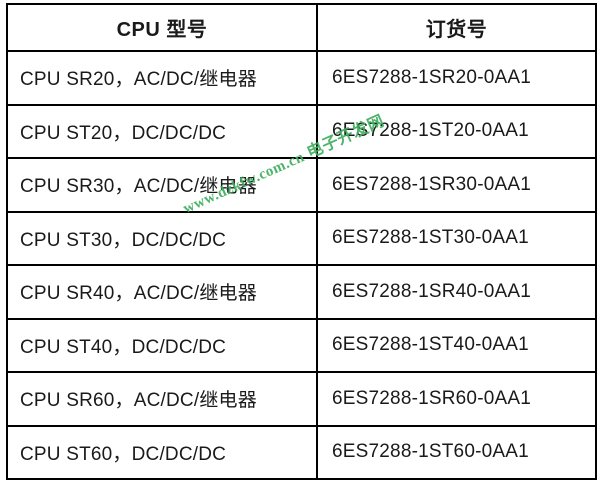 The image size is (602, 480). I want to click on table-row: CPU SR30，AC/DC/继电器 6ES7288-1SR30-0AA1, so click(301, 185).